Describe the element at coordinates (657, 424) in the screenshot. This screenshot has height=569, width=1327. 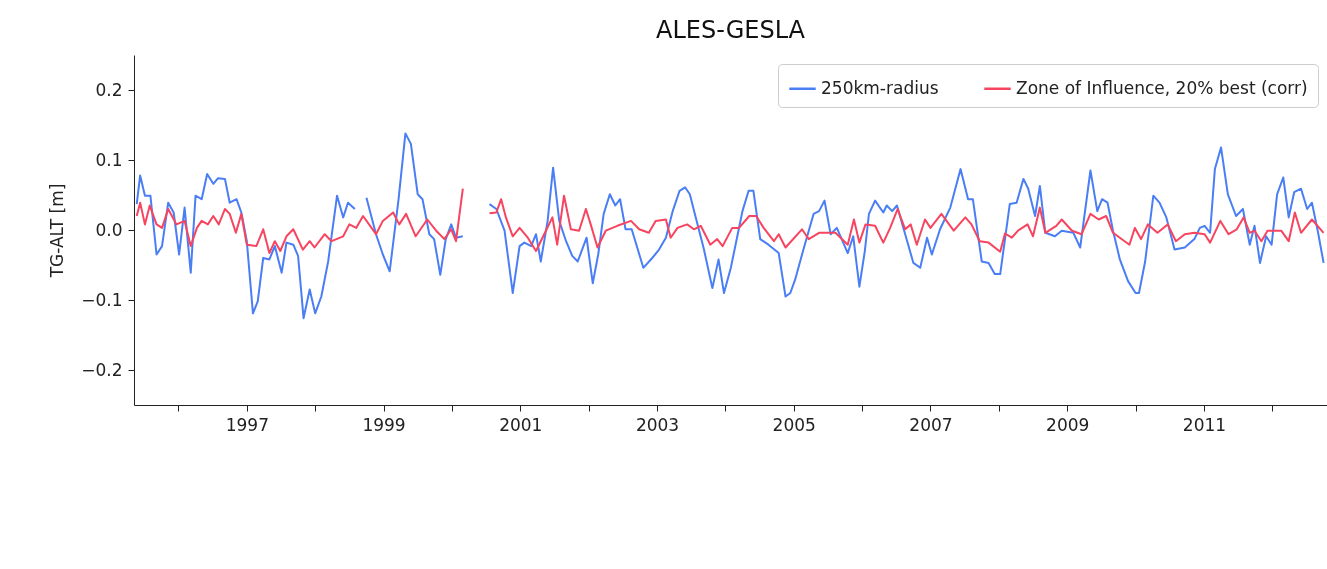
I see `x-tick-label: 2003` at that location.